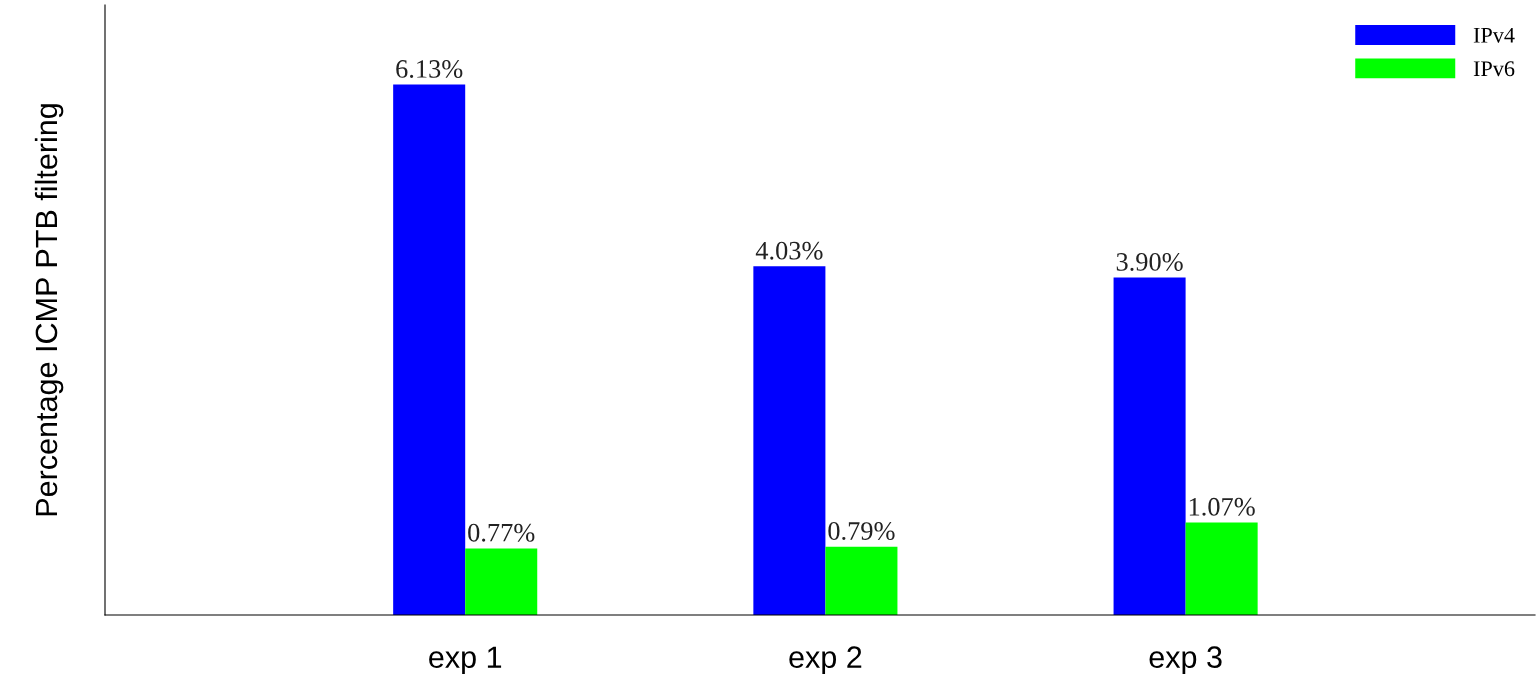 The width and height of the screenshot is (1538, 699). Describe the element at coordinates (49, 310) in the screenshot. I see `y-axis-title: Percentage ICMP PTB filtering` at that location.